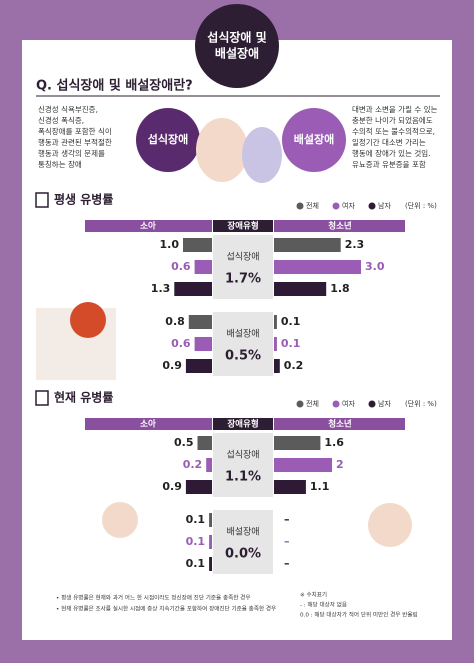 This screenshot has height=663, width=474. What do you see at coordinates (75, 142) in the screenshot?
I see `eating-text: 행동과 관련된 부적절한` at bounding box center [75, 142].